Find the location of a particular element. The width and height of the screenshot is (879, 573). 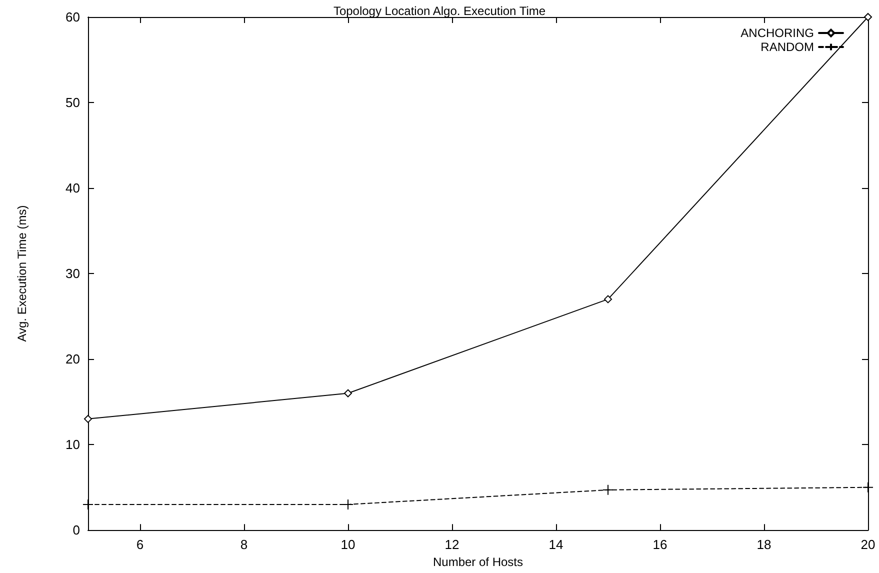

y-tick-label: 50 is located at coordinates (73, 102).